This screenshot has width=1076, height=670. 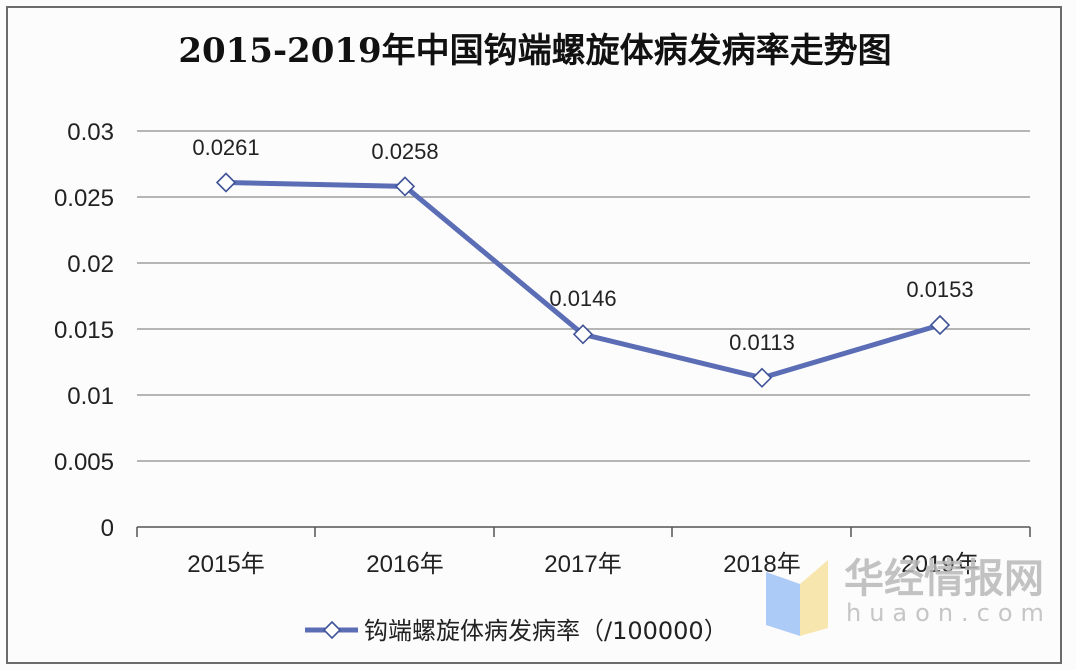 I want to click on data-label: 0.0258, so click(x=404, y=151).